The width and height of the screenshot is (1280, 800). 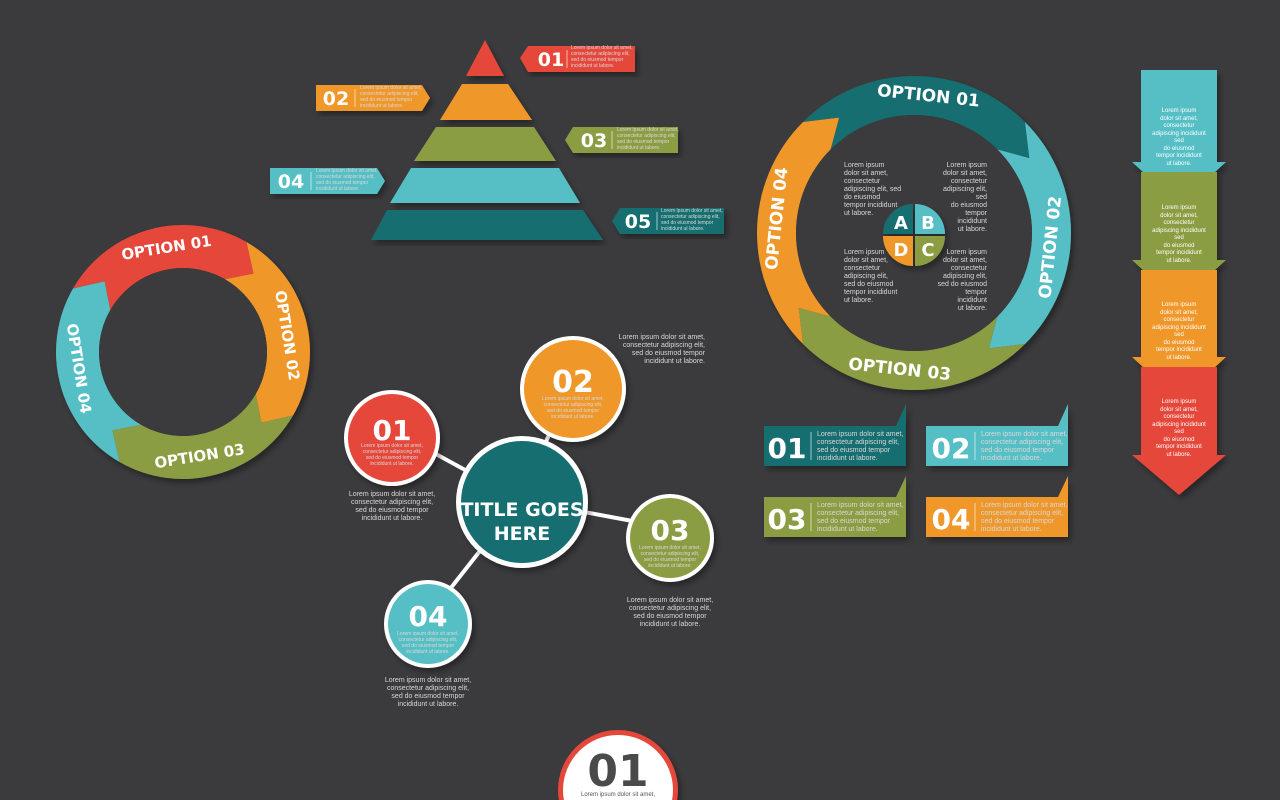 I want to click on quadrant-d, so click(x=898, y=251).